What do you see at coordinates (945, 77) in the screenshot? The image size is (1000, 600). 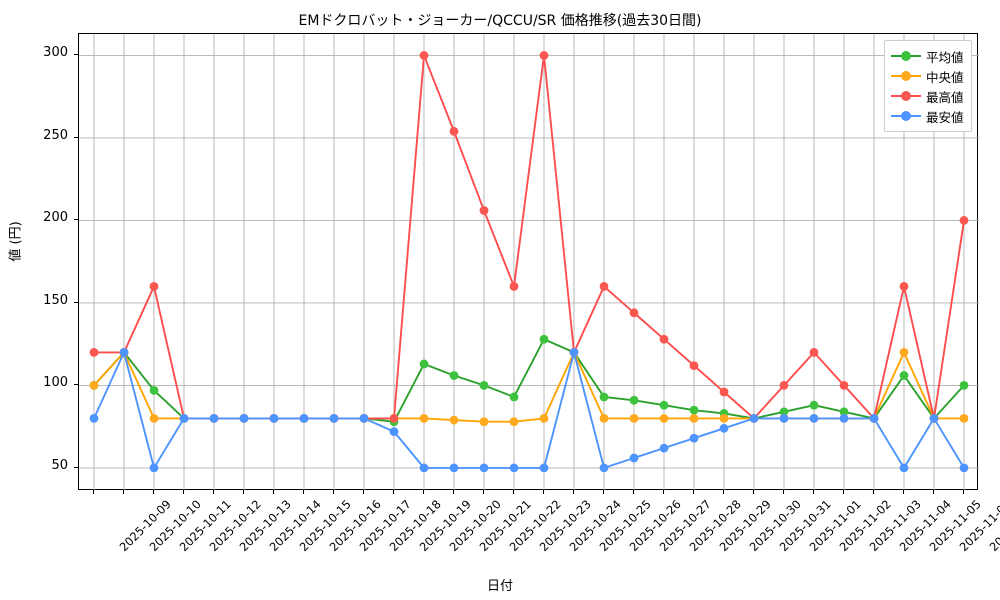 I see `legend-label: 中央値` at bounding box center [945, 77].